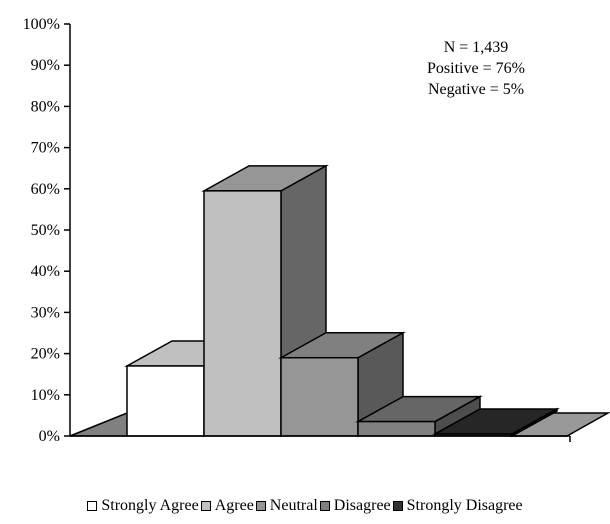  Describe the element at coordinates (45, 312) in the screenshot. I see `y-tick-label: 30%` at that location.